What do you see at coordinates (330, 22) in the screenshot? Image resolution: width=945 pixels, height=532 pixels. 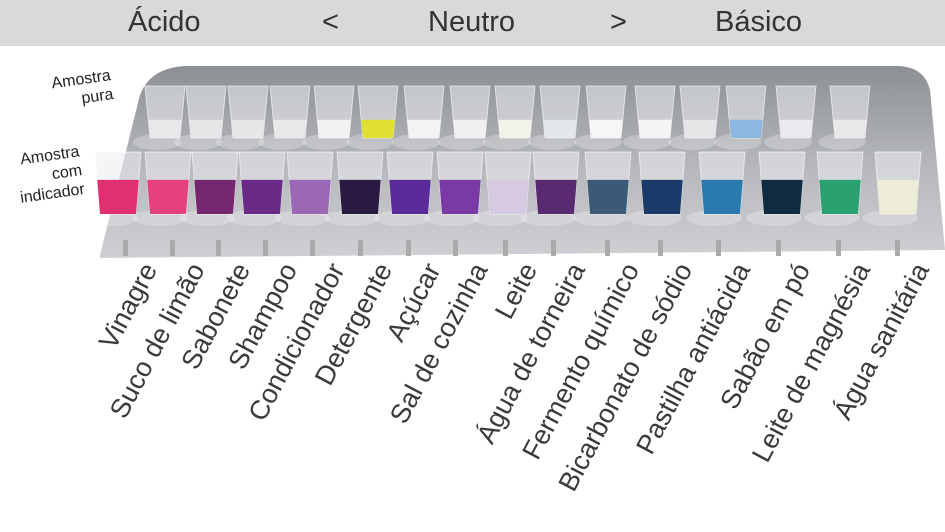 I see `less-than-sign: <` at bounding box center [330, 22].